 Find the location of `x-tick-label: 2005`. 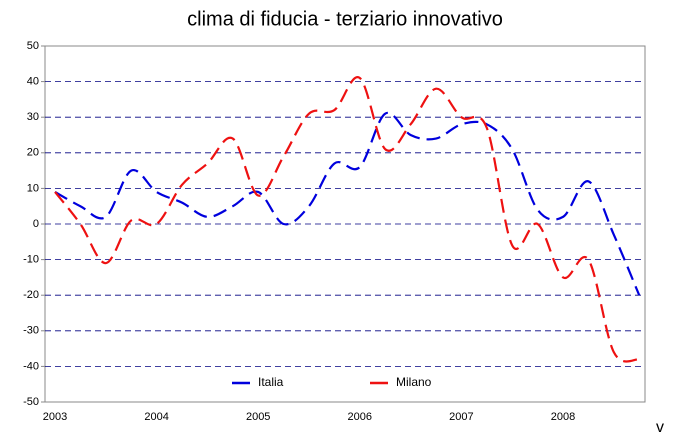

x-tick-label: 2005 is located at coordinates (258, 417).